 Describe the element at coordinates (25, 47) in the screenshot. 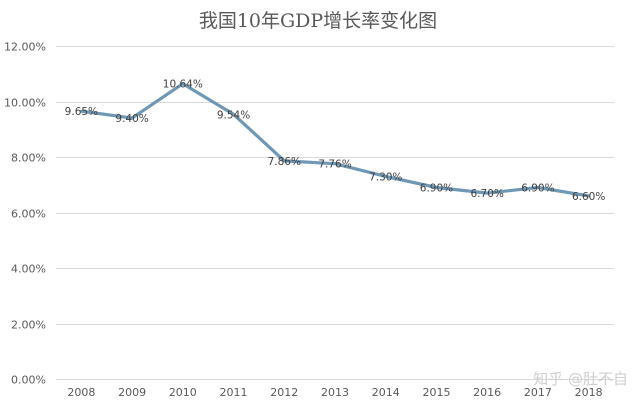

I see `y-tick-label: 12.00%` at that location.